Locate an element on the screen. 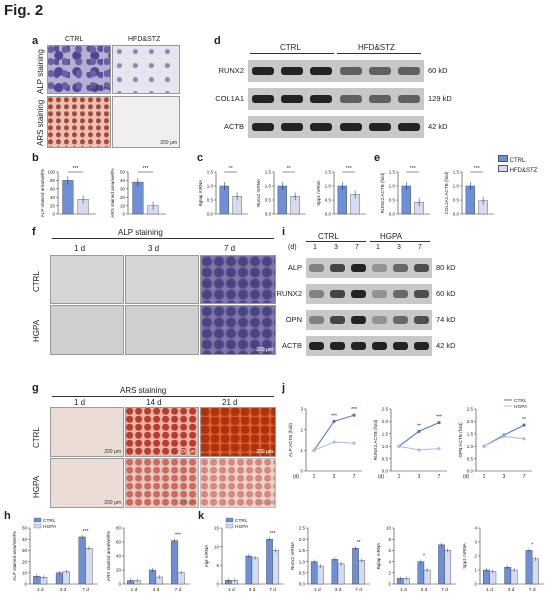 The height and width of the screenshot is (601, 554). x-tick-label: 3 is located at coordinates (419, 477).